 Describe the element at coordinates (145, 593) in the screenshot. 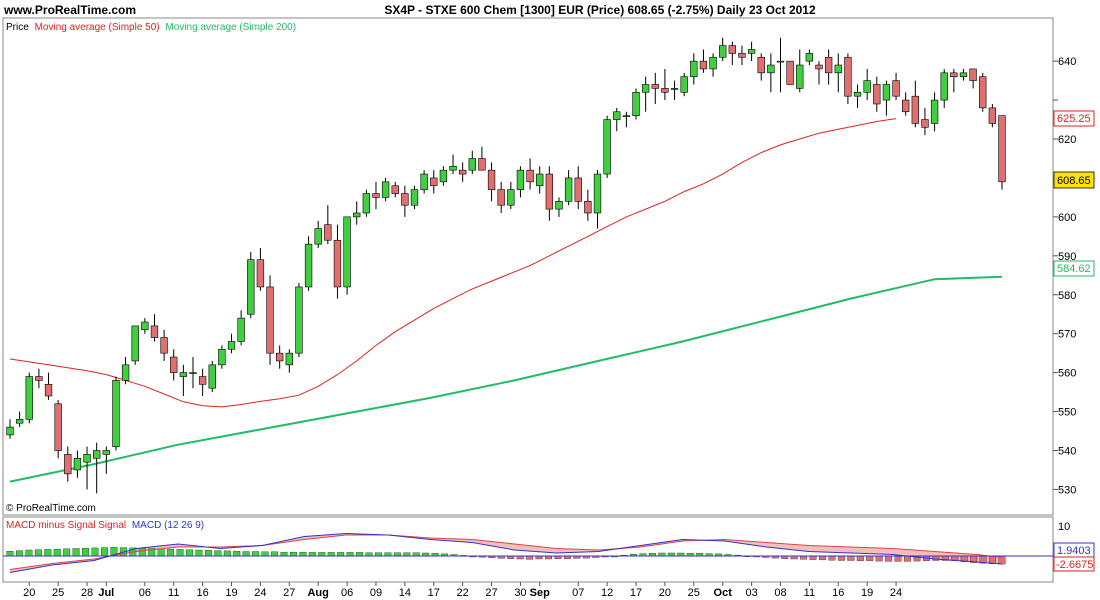

I see `x-tick-label: 06` at that location.